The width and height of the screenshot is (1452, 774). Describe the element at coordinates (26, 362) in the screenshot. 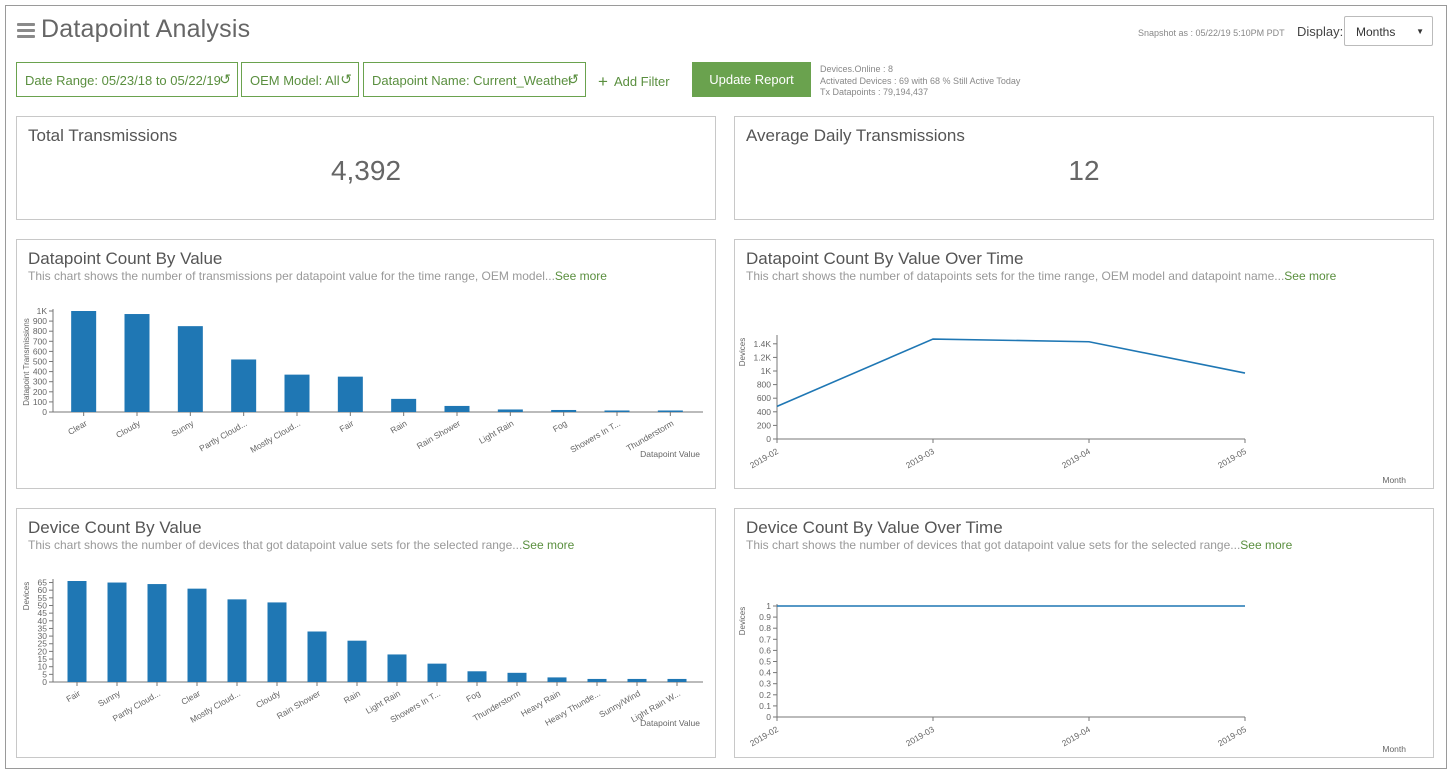

I see `y-axis-label: Datapoint Transmissions` at that location.